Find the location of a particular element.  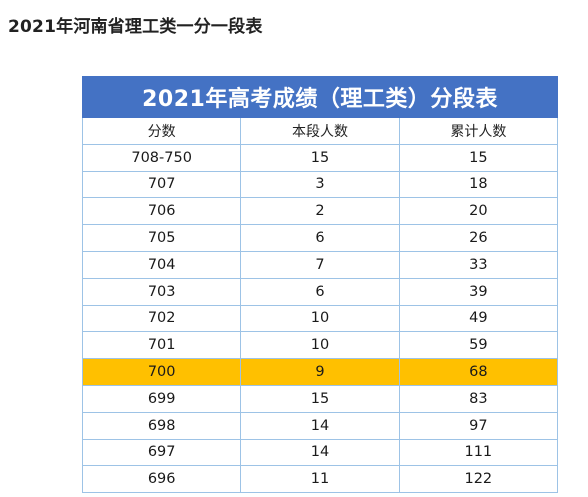

table-row: 702 10 49 is located at coordinates (320, 318).